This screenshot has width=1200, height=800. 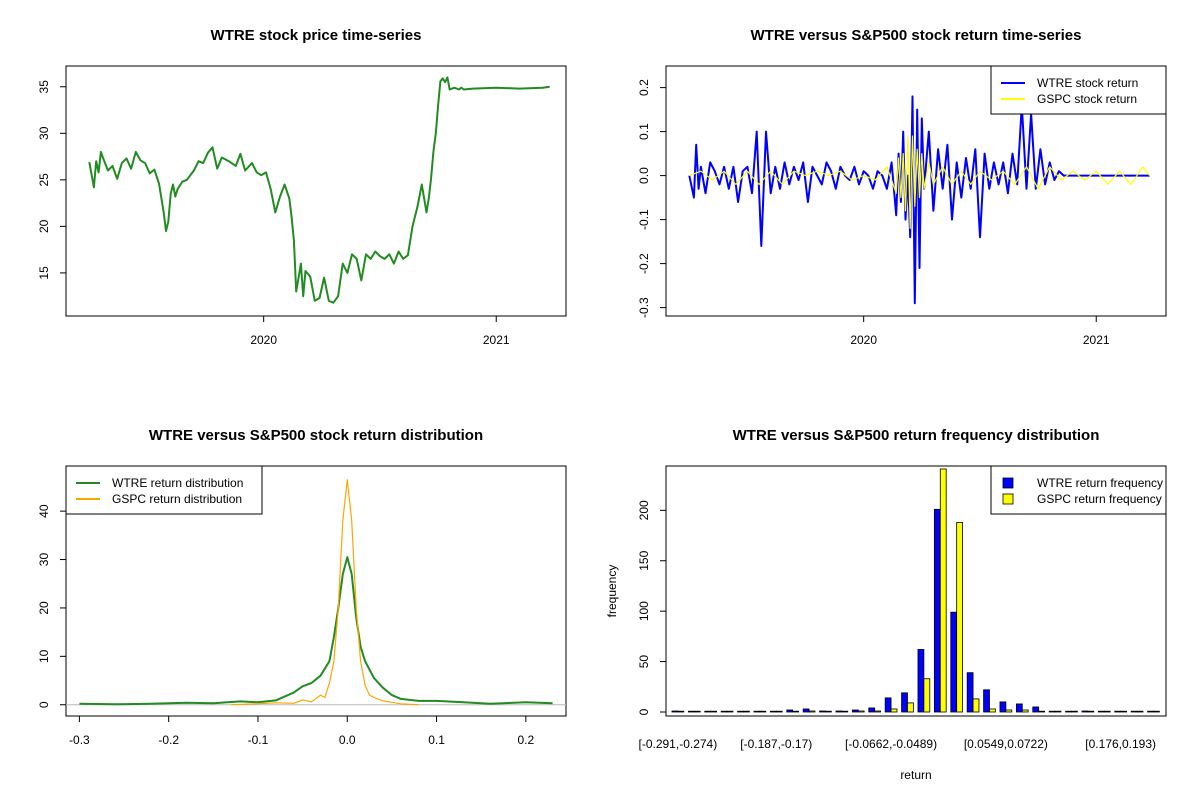 I want to click on y-tick-label: 100, so click(x=644, y=611).